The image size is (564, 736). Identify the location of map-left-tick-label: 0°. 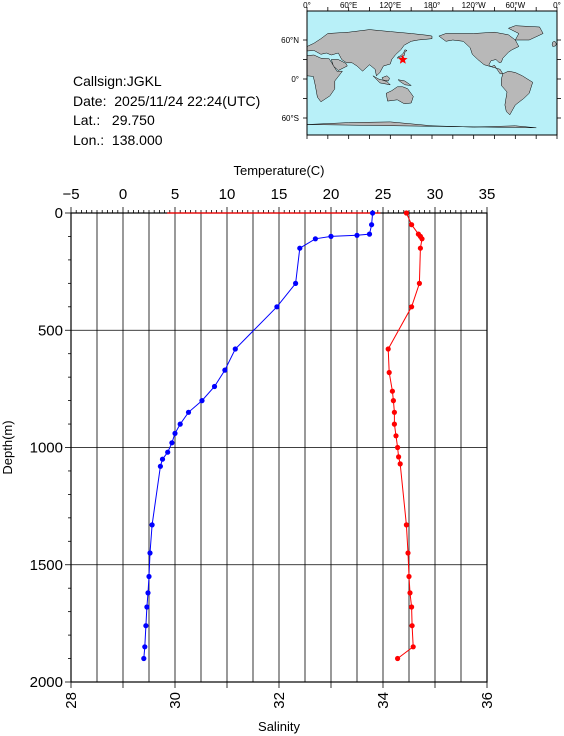
(295, 79).